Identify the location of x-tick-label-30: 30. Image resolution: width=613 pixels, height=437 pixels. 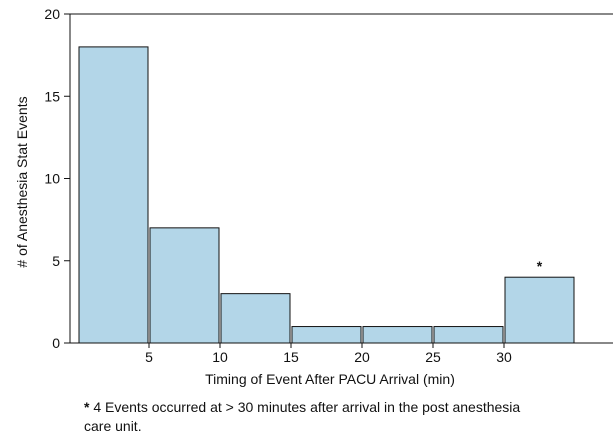
(504, 357).